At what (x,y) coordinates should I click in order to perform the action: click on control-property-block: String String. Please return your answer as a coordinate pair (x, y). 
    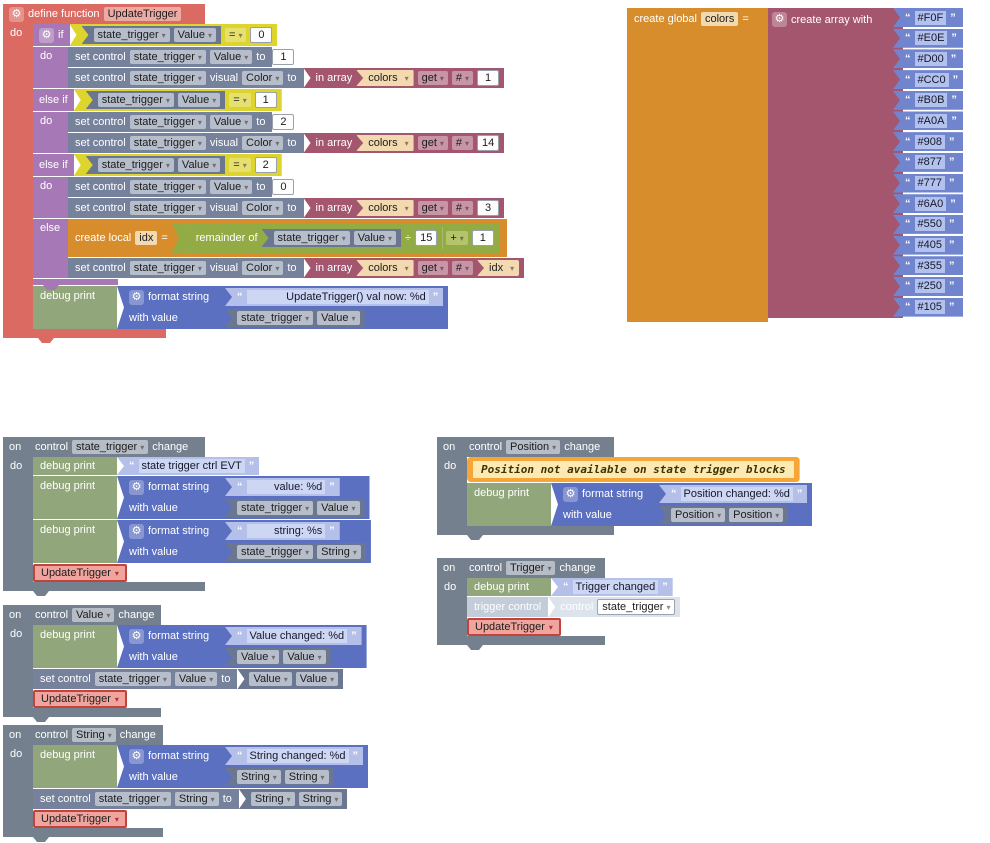
    Looking at the image, I should click on (293, 799).